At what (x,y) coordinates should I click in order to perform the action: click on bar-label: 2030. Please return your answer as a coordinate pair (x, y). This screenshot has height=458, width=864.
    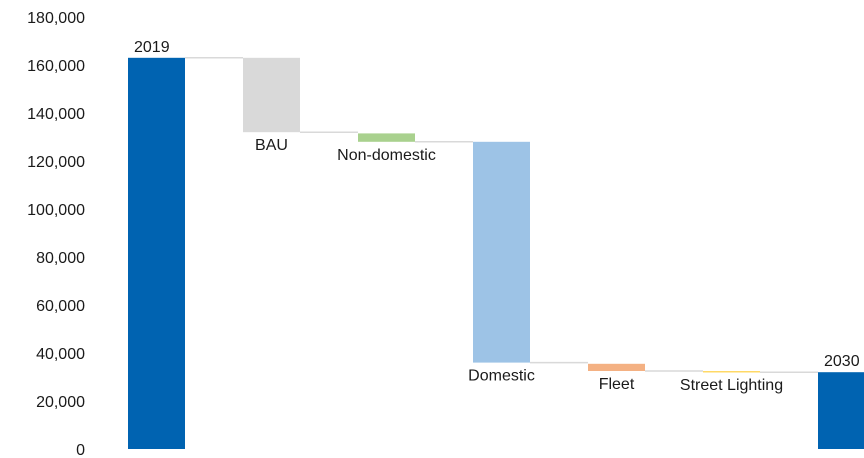
    Looking at the image, I should click on (842, 361).